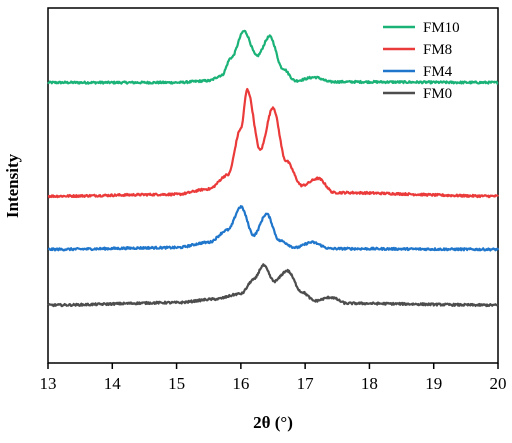 Image resolution: width=512 pixels, height=443 pixels. Describe the element at coordinates (498, 383) in the screenshot. I see `x-tick-label: 20` at that location.